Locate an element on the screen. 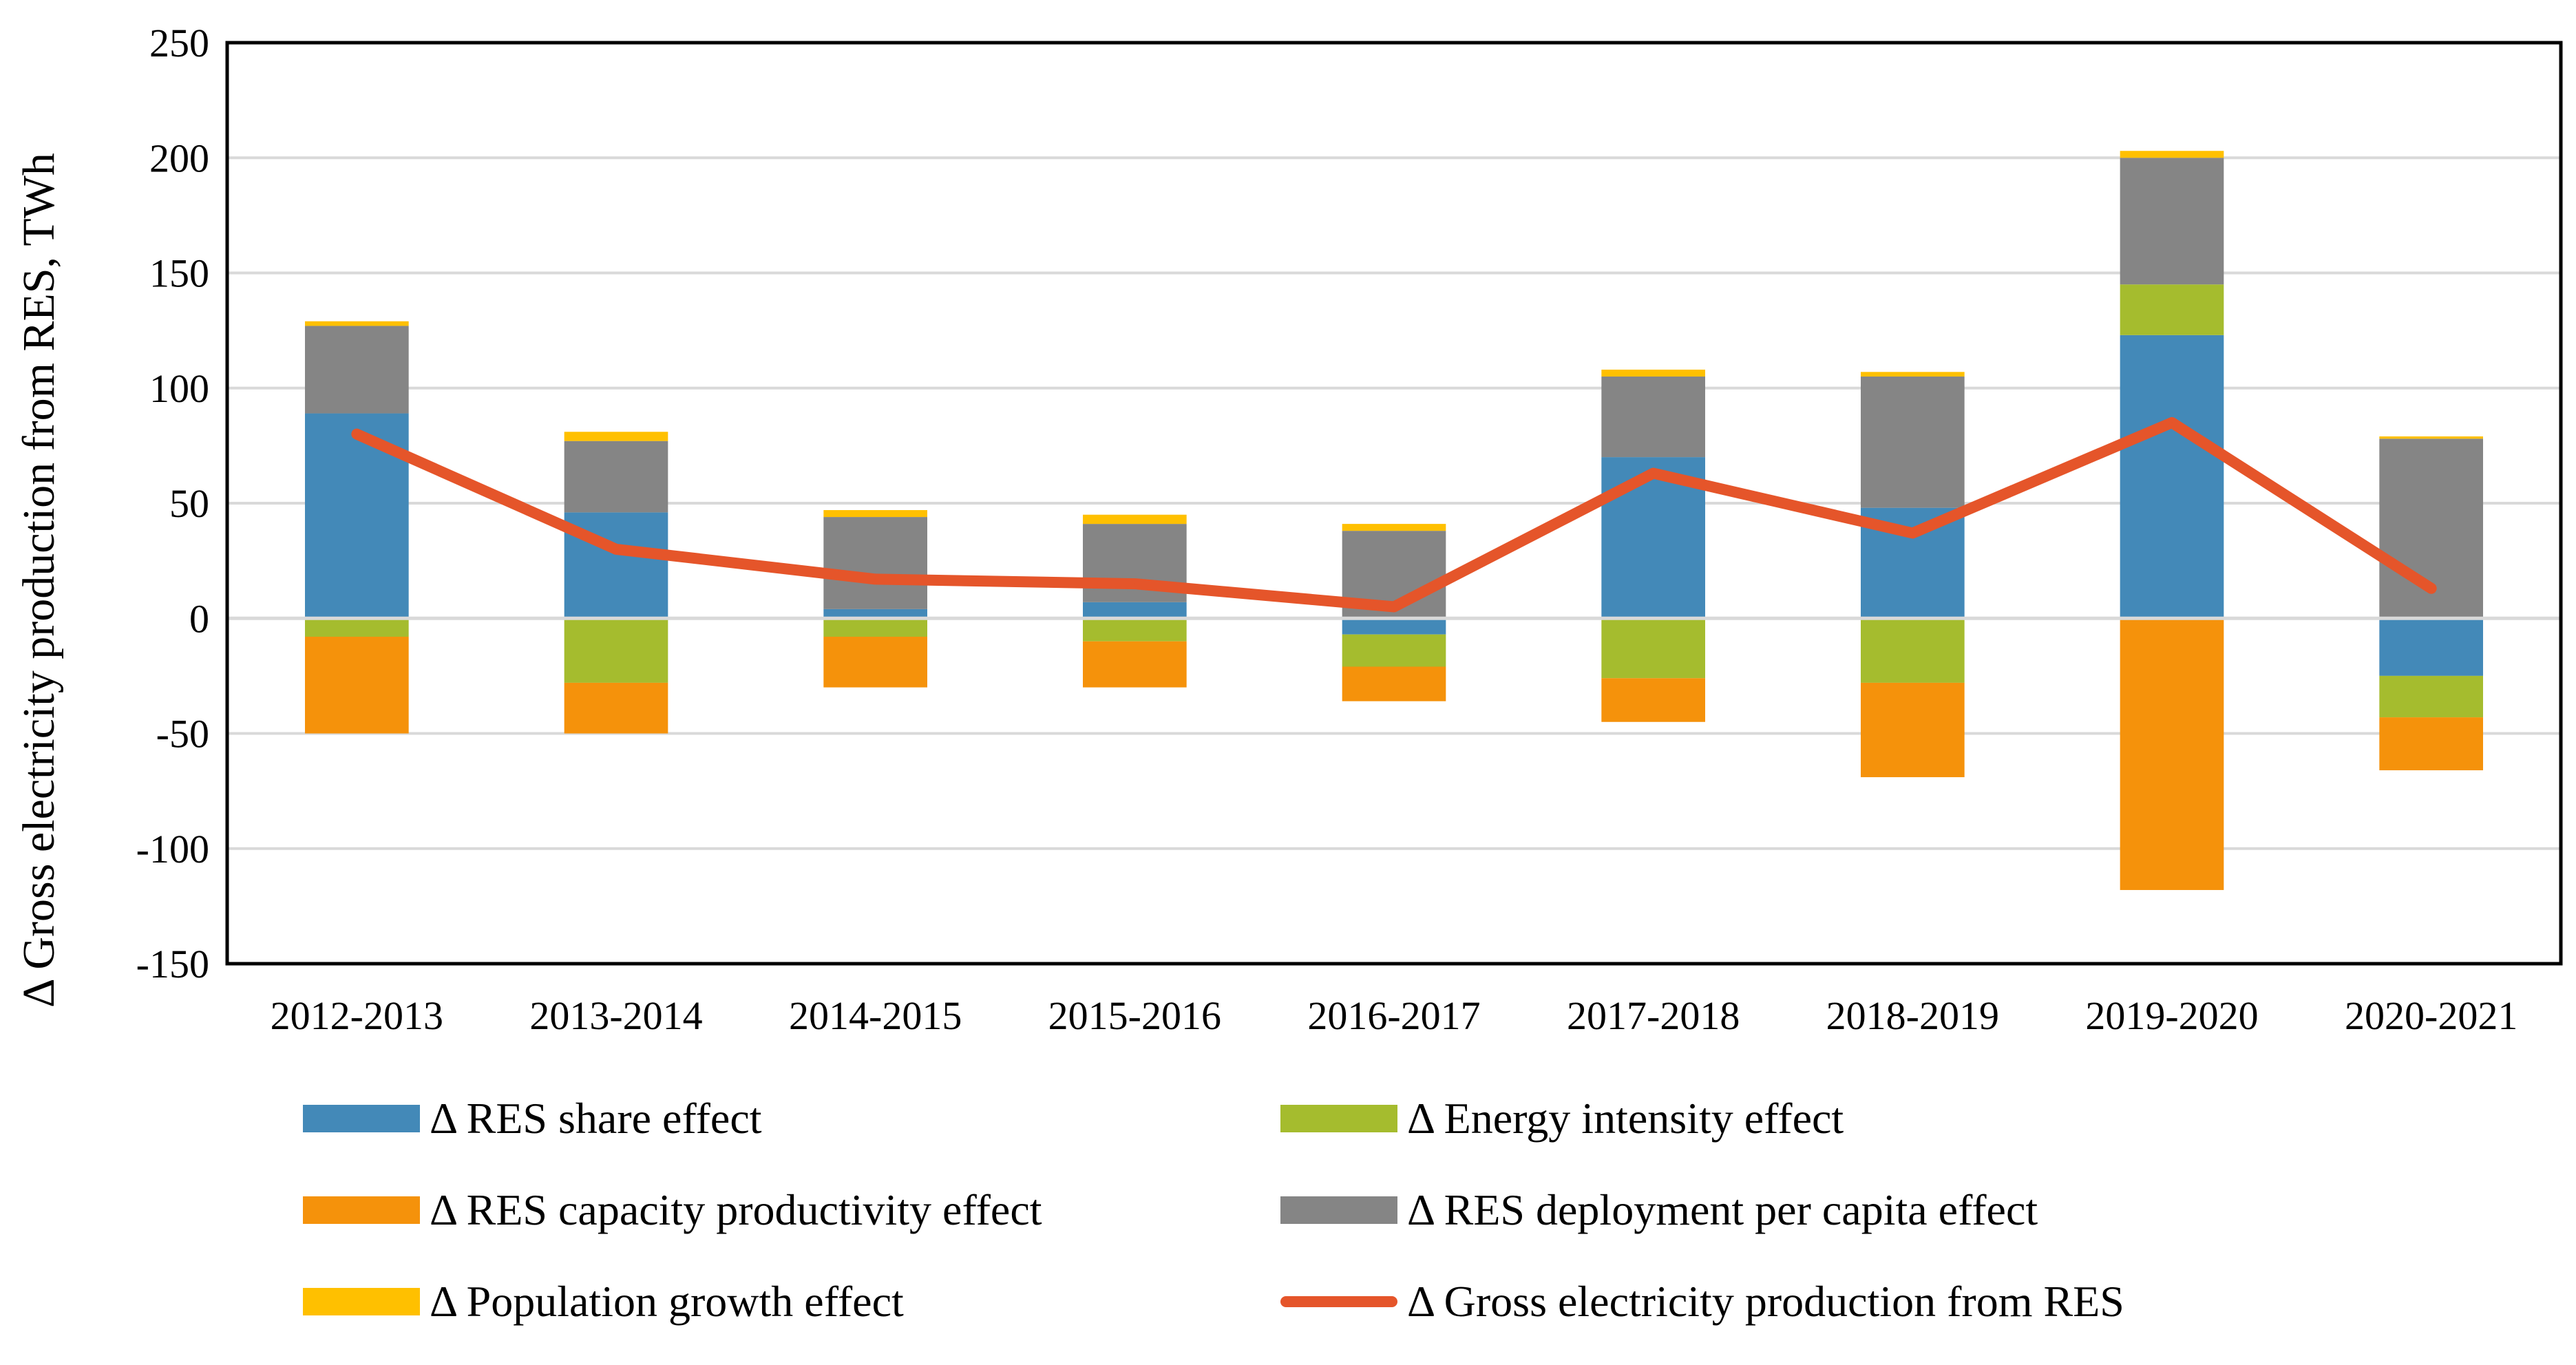 This screenshot has height=1365, width=2576. legend-swatch-population-growth is located at coordinates (362, 1301).